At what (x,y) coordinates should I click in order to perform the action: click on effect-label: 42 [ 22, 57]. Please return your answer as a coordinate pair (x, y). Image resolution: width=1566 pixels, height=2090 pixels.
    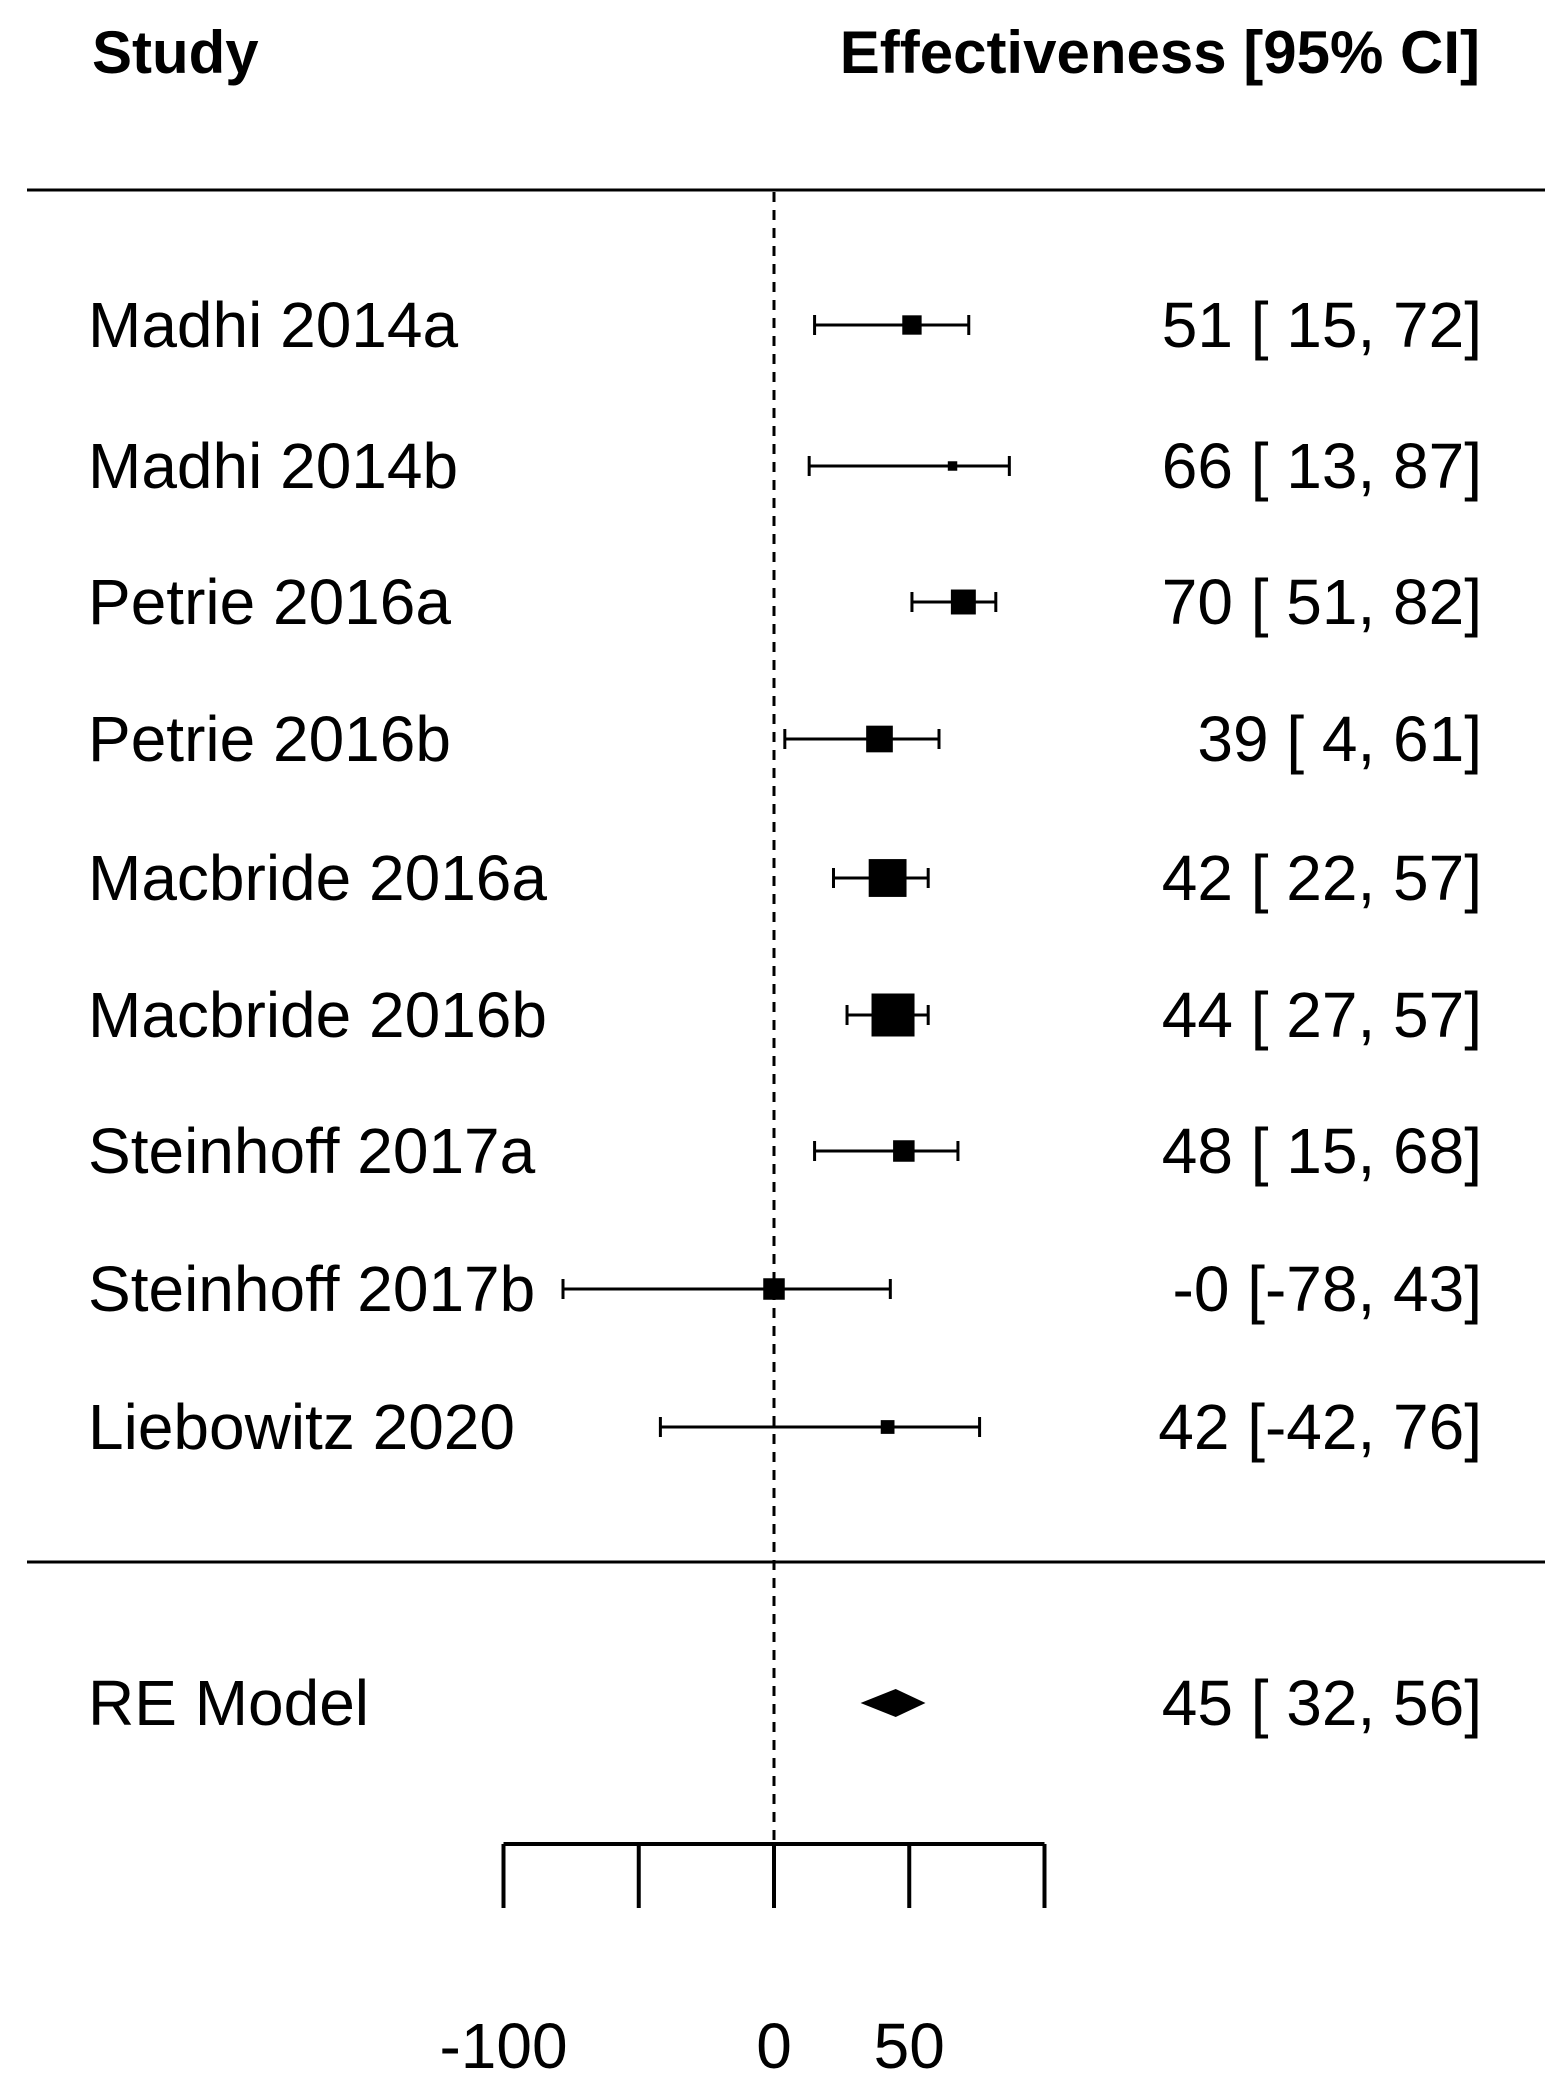
    Looking at the image, I should click on (1322, 878).